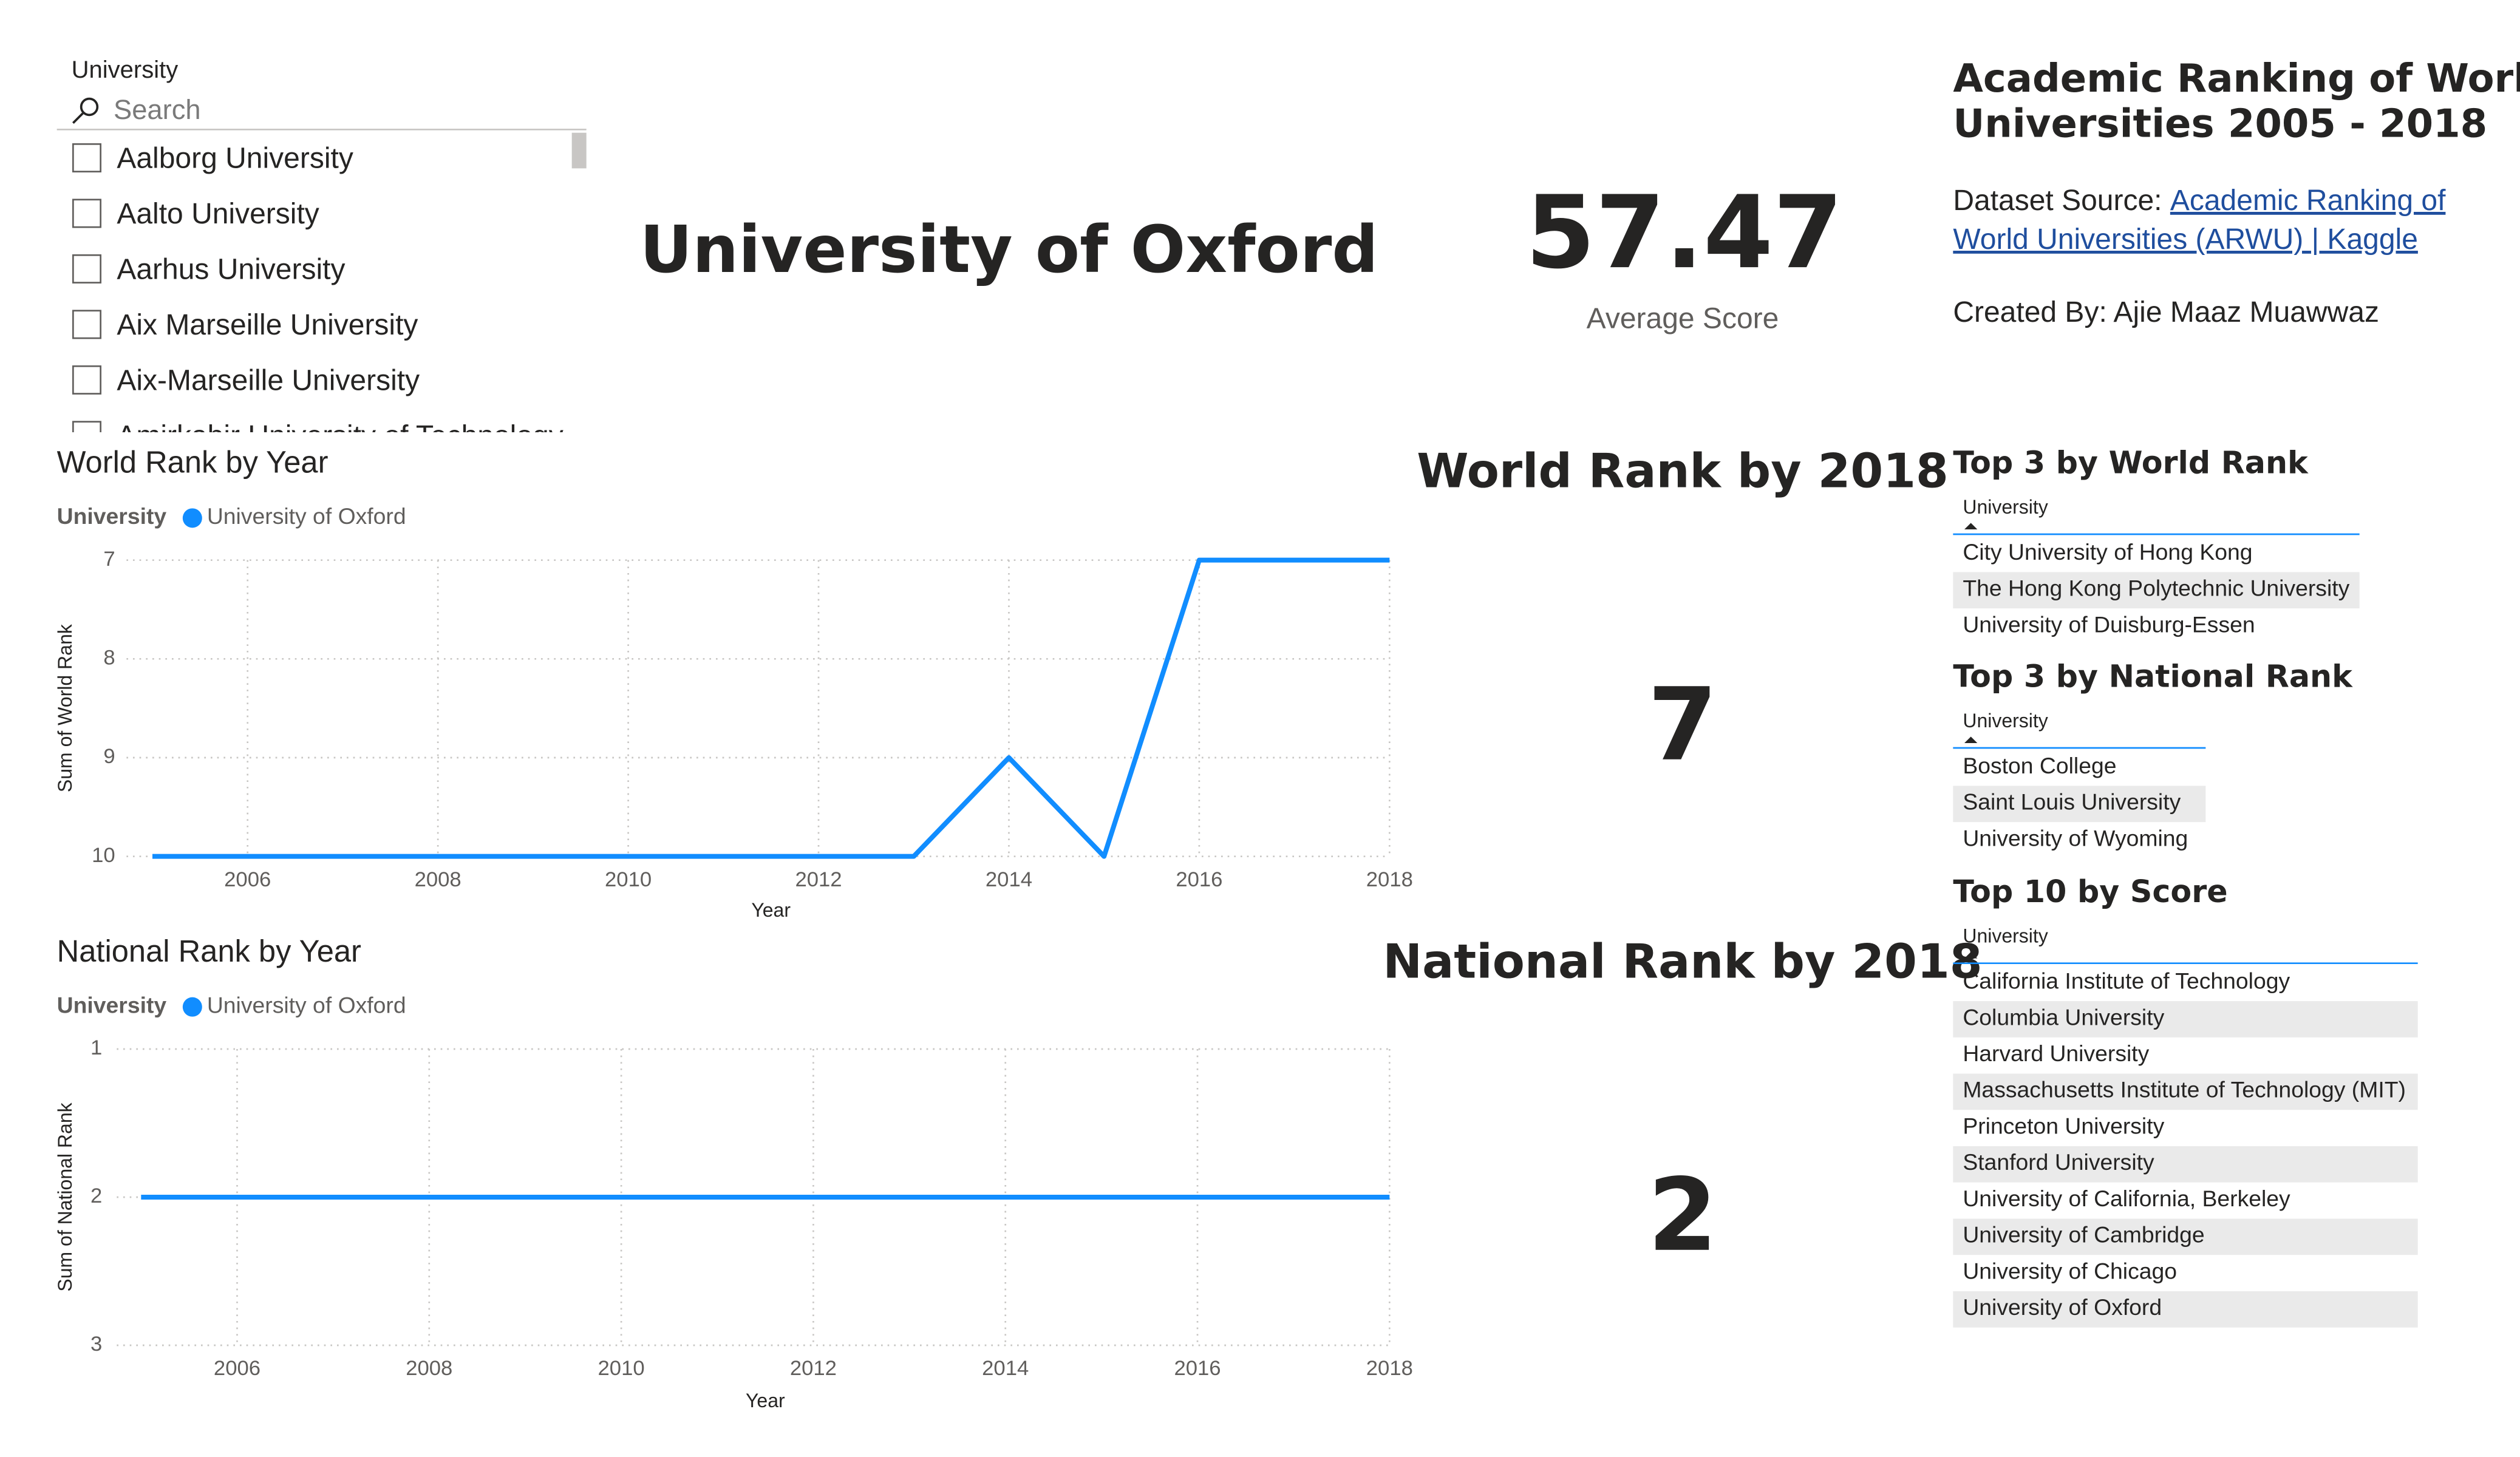 The height and width of the screenshot is (1457, 2520). Describe the element at coordinates (96, 1195) in the screenshot. I see `y-tick-label: 2` at that location.